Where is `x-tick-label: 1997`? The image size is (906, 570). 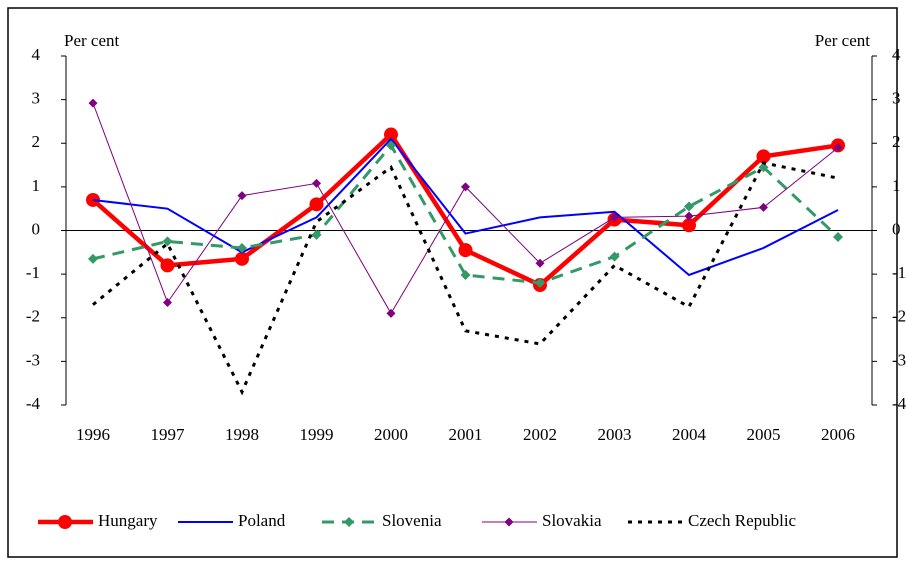
x-tick-label: 1997 is located at coordinates (168, 434).